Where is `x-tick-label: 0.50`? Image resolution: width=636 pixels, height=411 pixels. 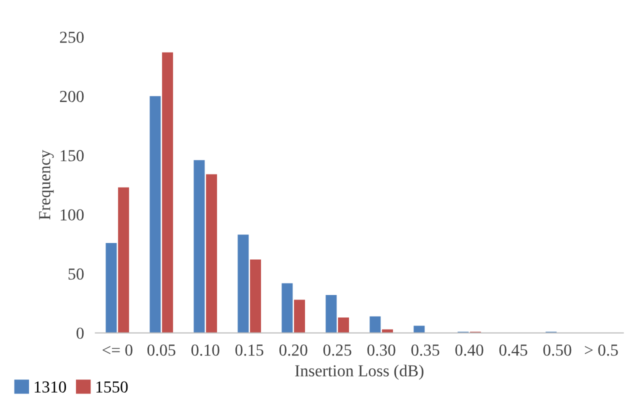
x-tick-label: 0.50 is located at coordinates (557, 350).